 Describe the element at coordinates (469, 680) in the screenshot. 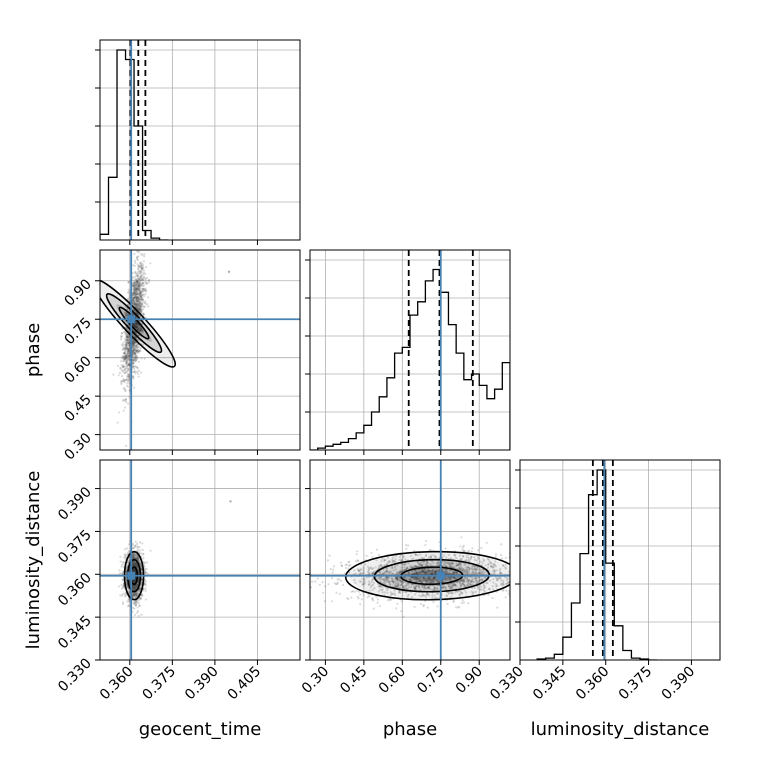

I see `tick-label-x: 0.90` at that location.